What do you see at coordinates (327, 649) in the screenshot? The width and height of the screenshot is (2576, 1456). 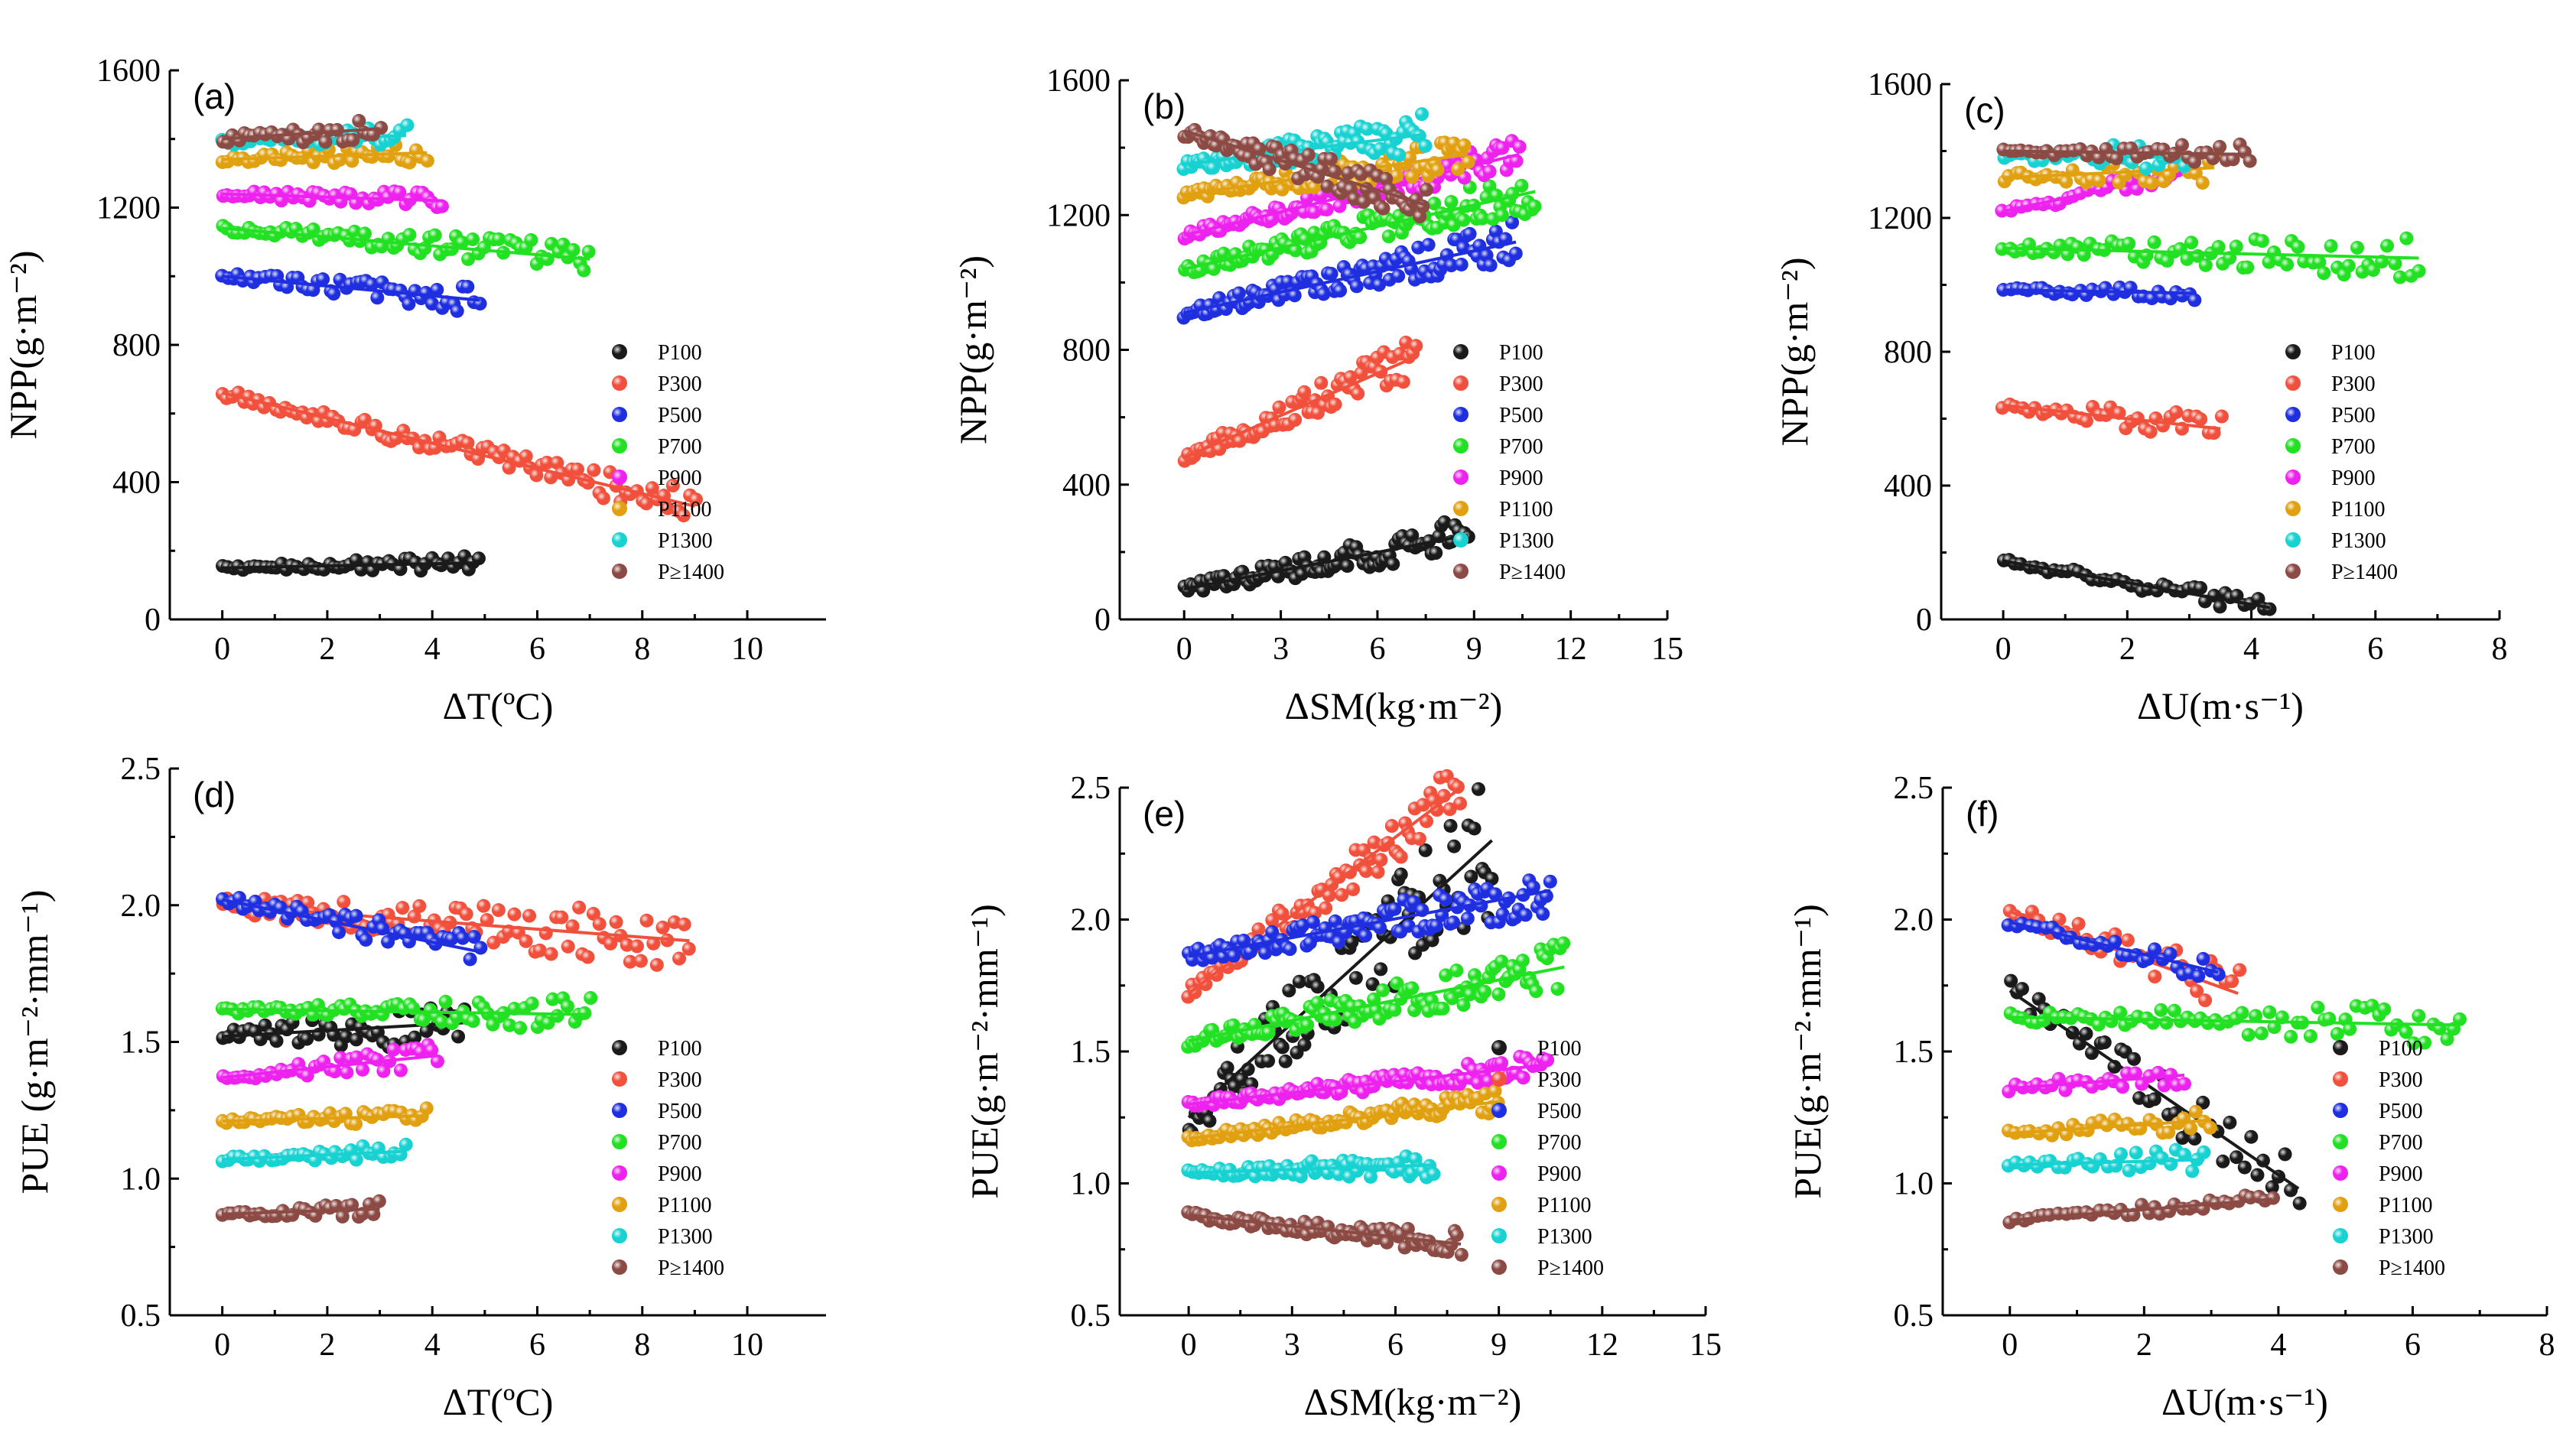 I see `x-tick-label: 2` at bounding box center [327, 649].